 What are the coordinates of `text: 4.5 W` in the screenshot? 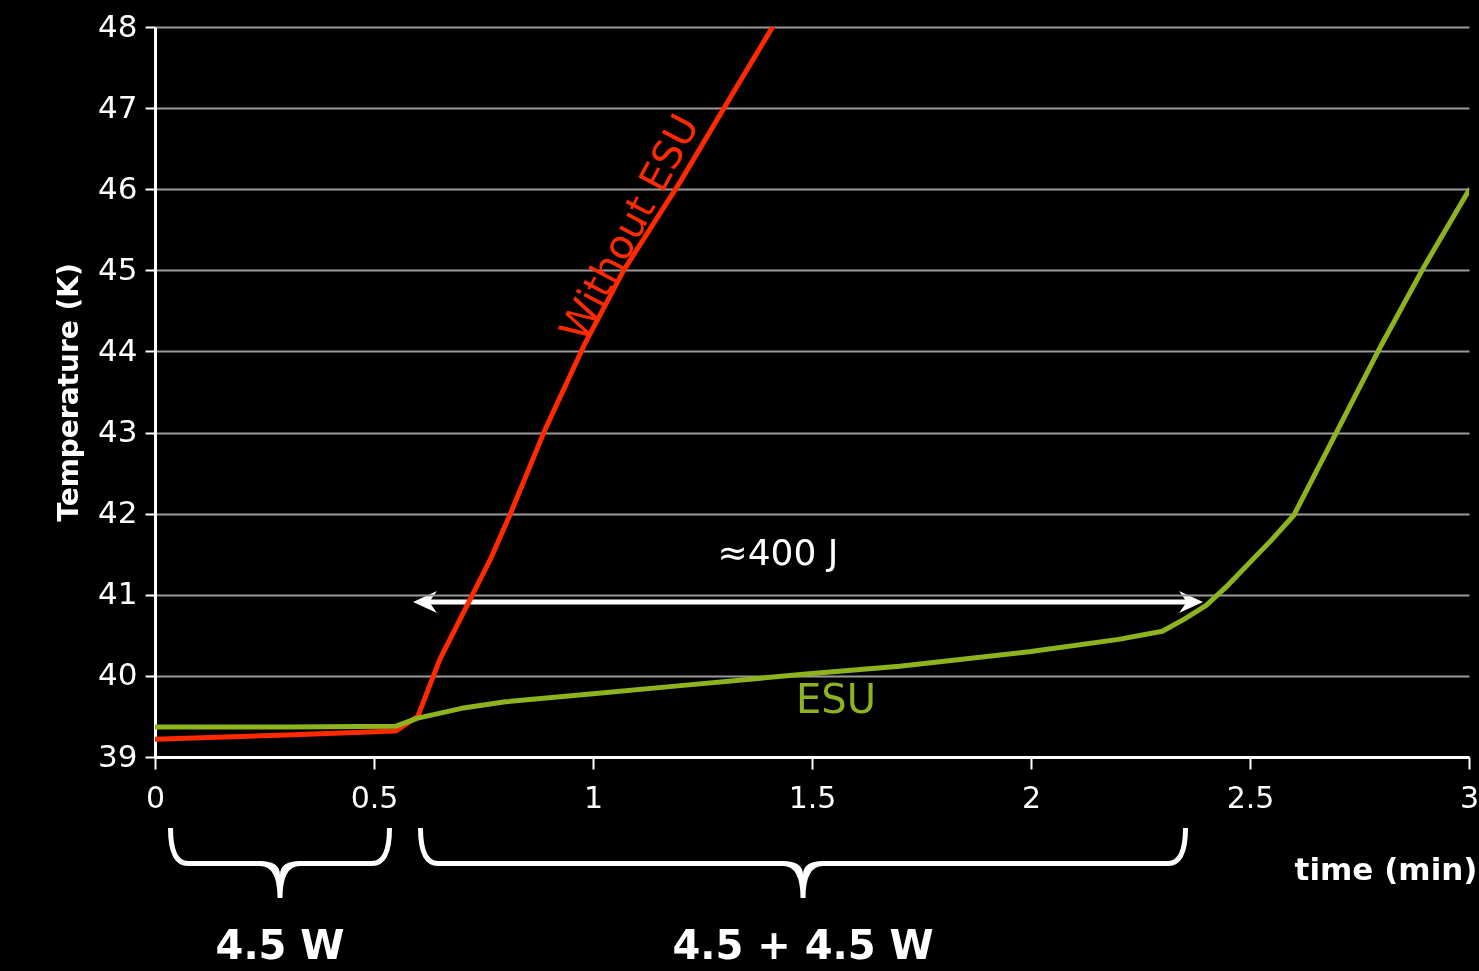 It's located at (280, 945).